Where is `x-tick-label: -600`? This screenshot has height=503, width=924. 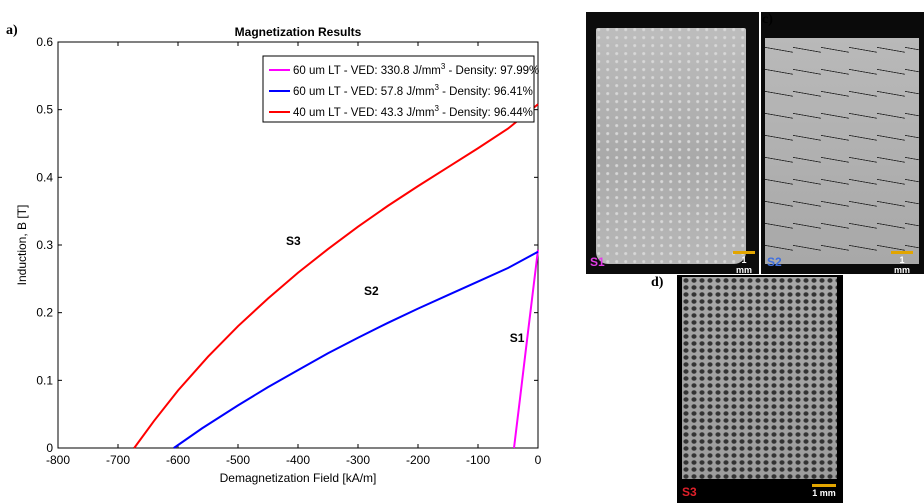
x-tick-label: -600 is located at coordinates (178, 460).